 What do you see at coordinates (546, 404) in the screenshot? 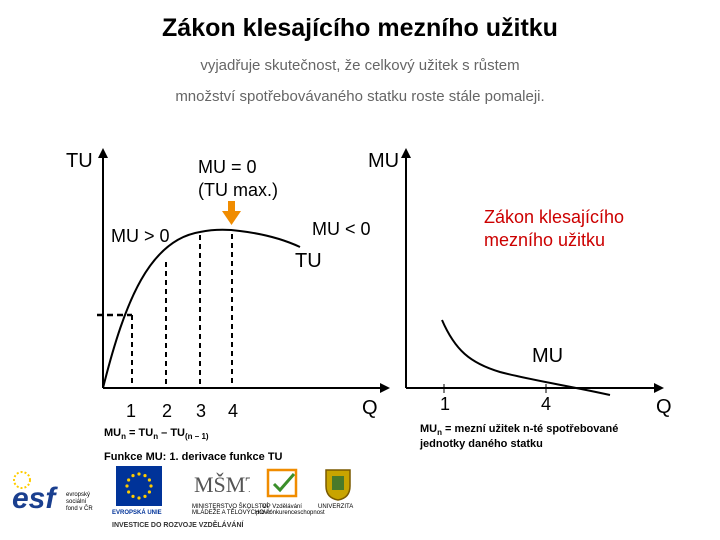
I see `right-x-tick-4: 4` at bounding box center [546, 404].